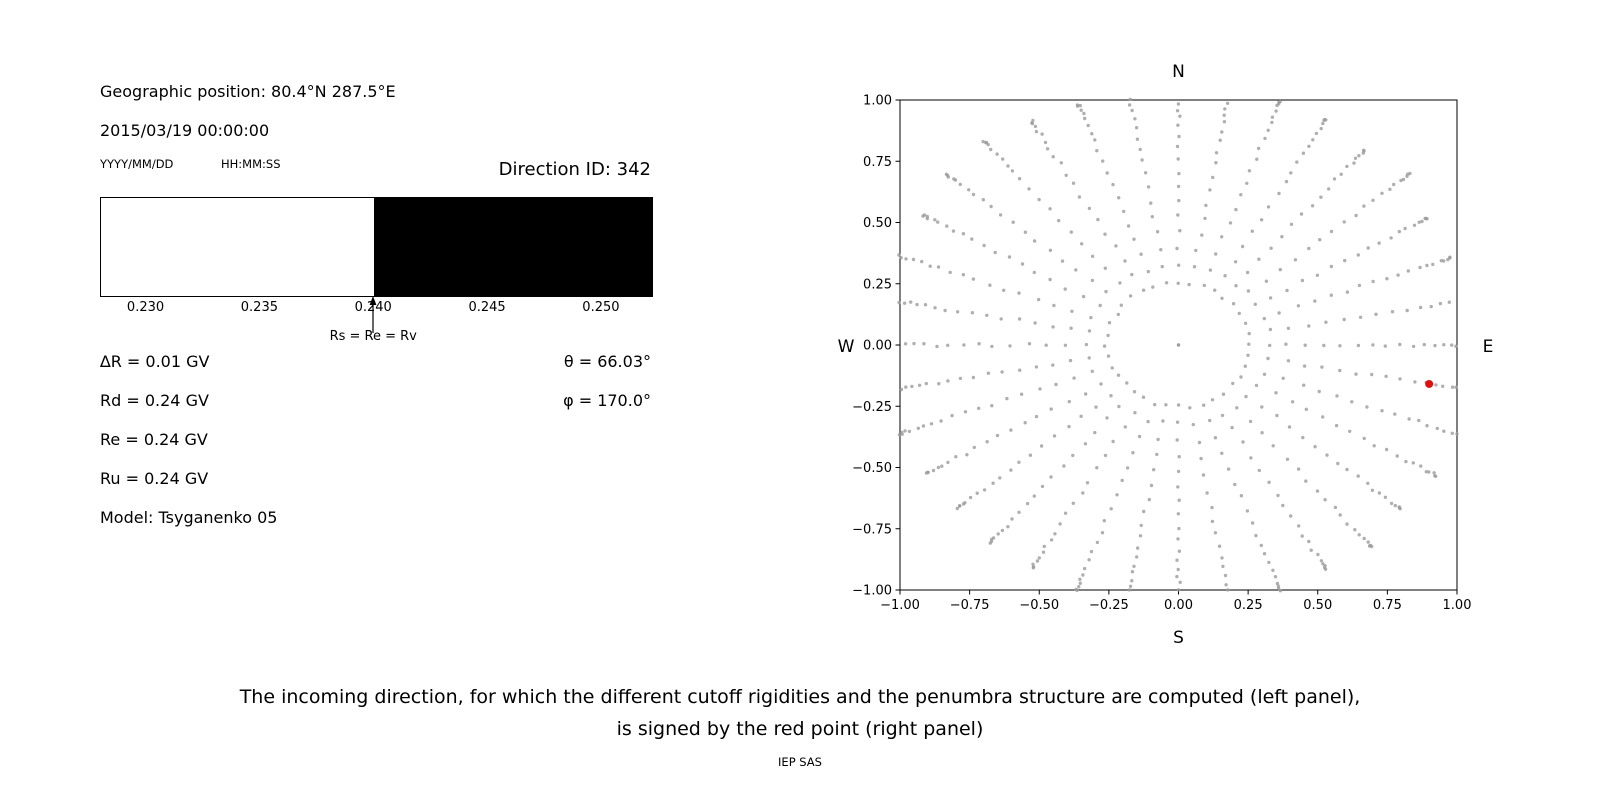  Describe the element at coordinates (137, 164) in the screenshot. I see `date-format-label: YYYY/MM/DD` at that location.